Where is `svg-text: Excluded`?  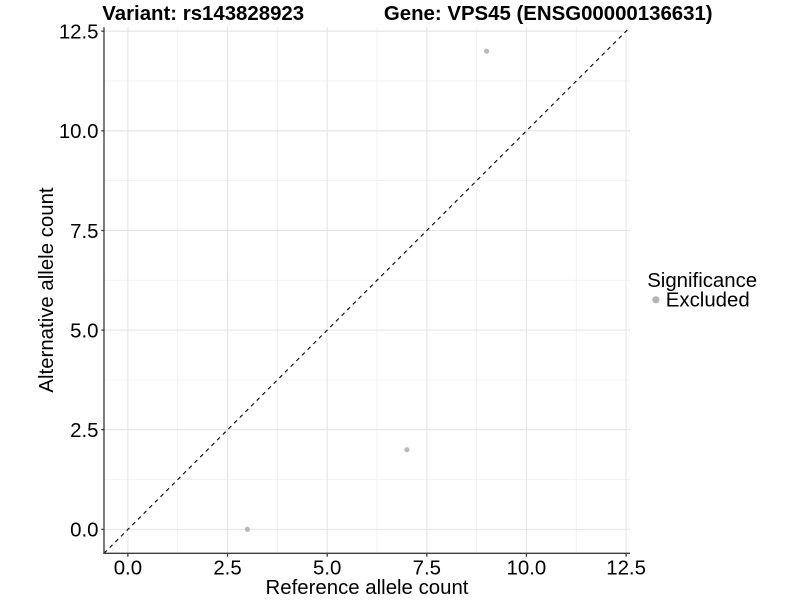 svg-text: Excluded is located at coordinates (708, 301).